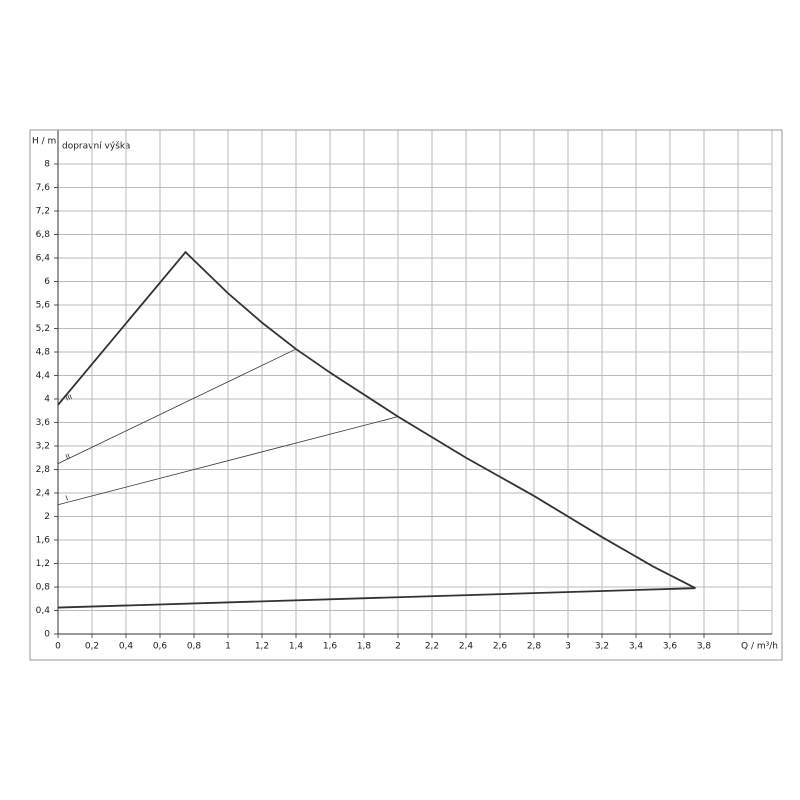  I want to click on curve-label: III, so click(69, 398).